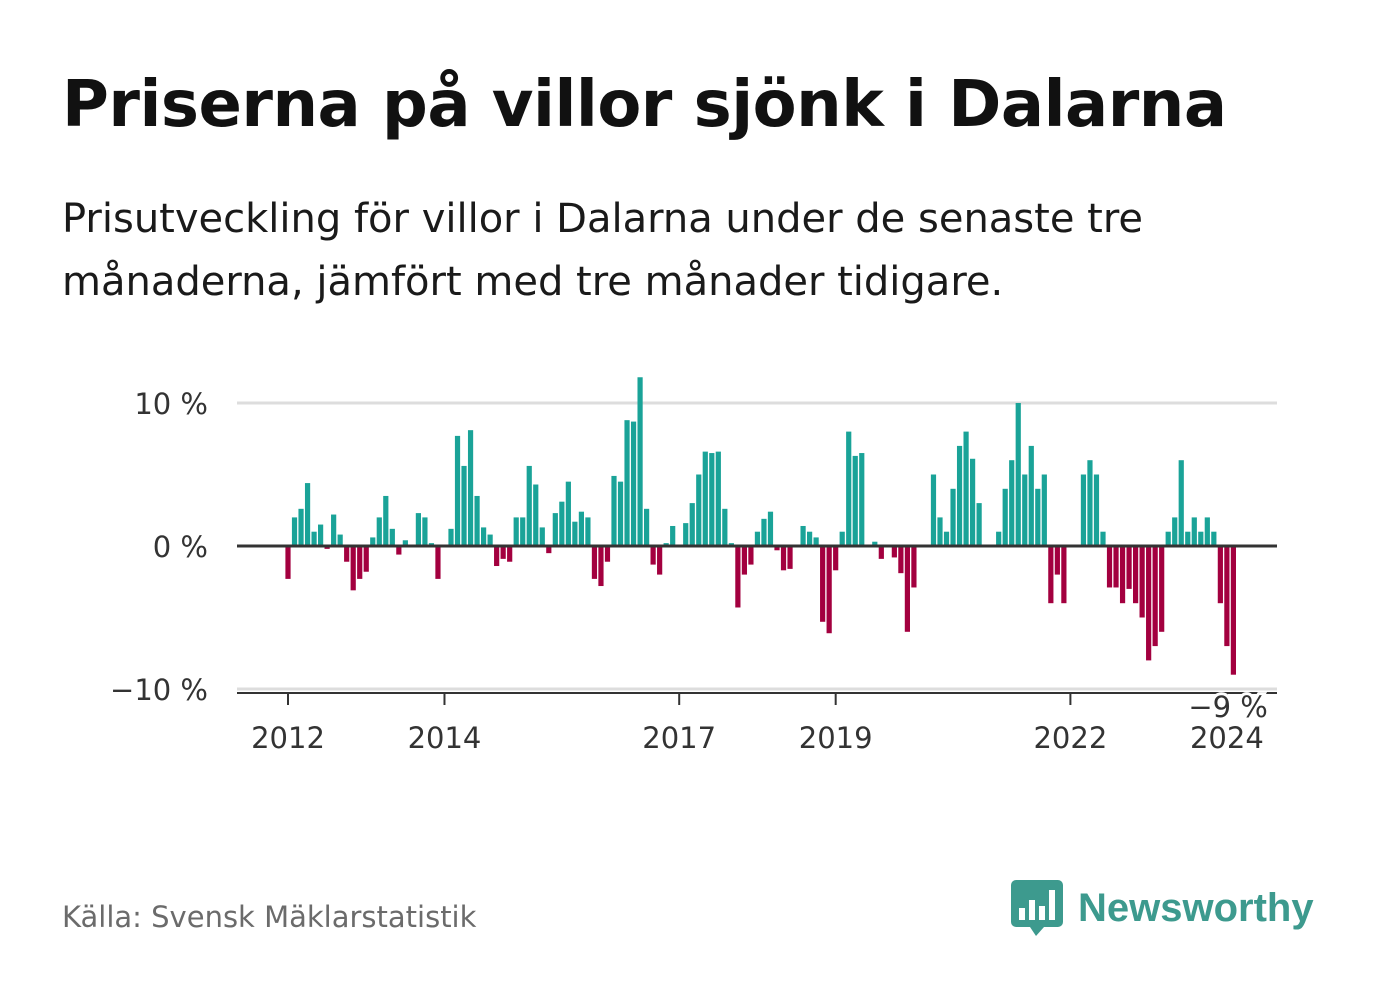 The height and width of the screenshot is (999, 1382). I want to click on brand-logo: Newsworthy, so click(1162, 908).